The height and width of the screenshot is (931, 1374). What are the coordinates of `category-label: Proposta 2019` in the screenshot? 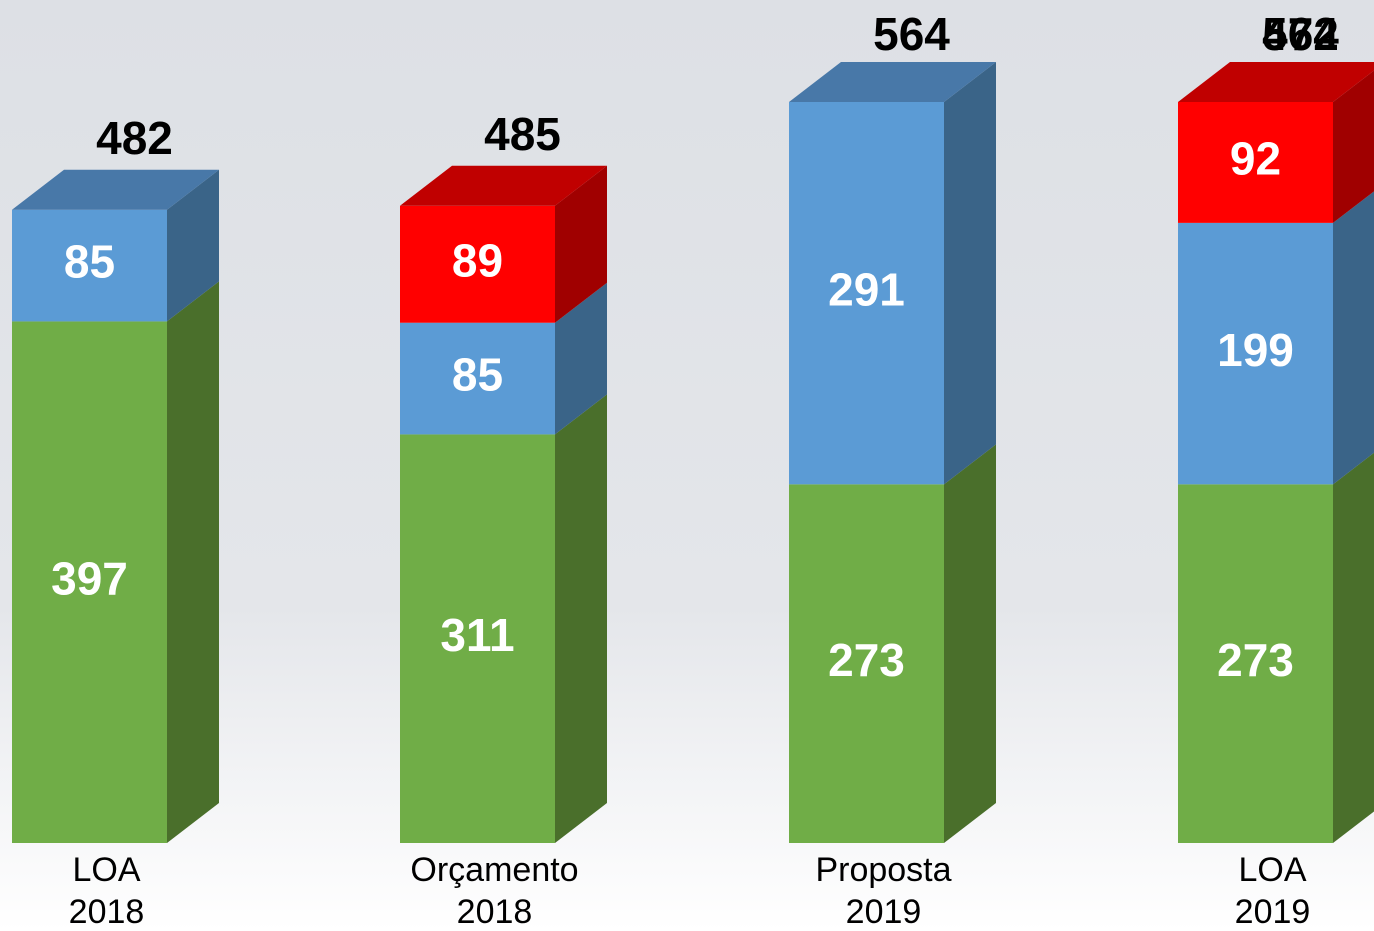 It's located at (883, 891).